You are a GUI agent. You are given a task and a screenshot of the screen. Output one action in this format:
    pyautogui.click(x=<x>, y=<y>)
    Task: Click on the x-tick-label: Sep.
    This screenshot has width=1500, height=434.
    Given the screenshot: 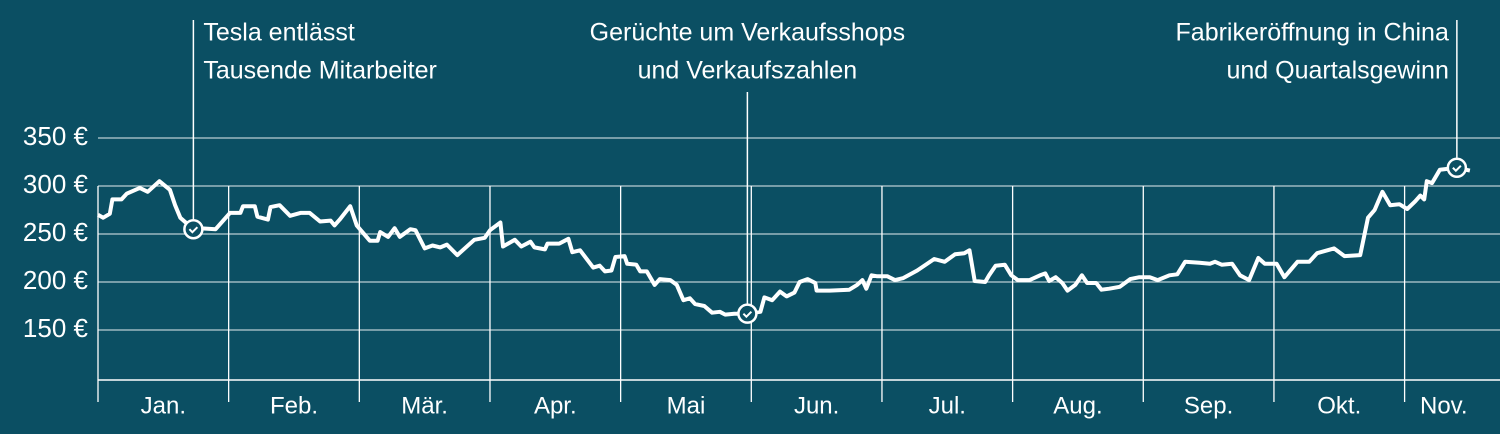 What is the action you would take?
    pyautogui.click(x=1208, y=405)
    